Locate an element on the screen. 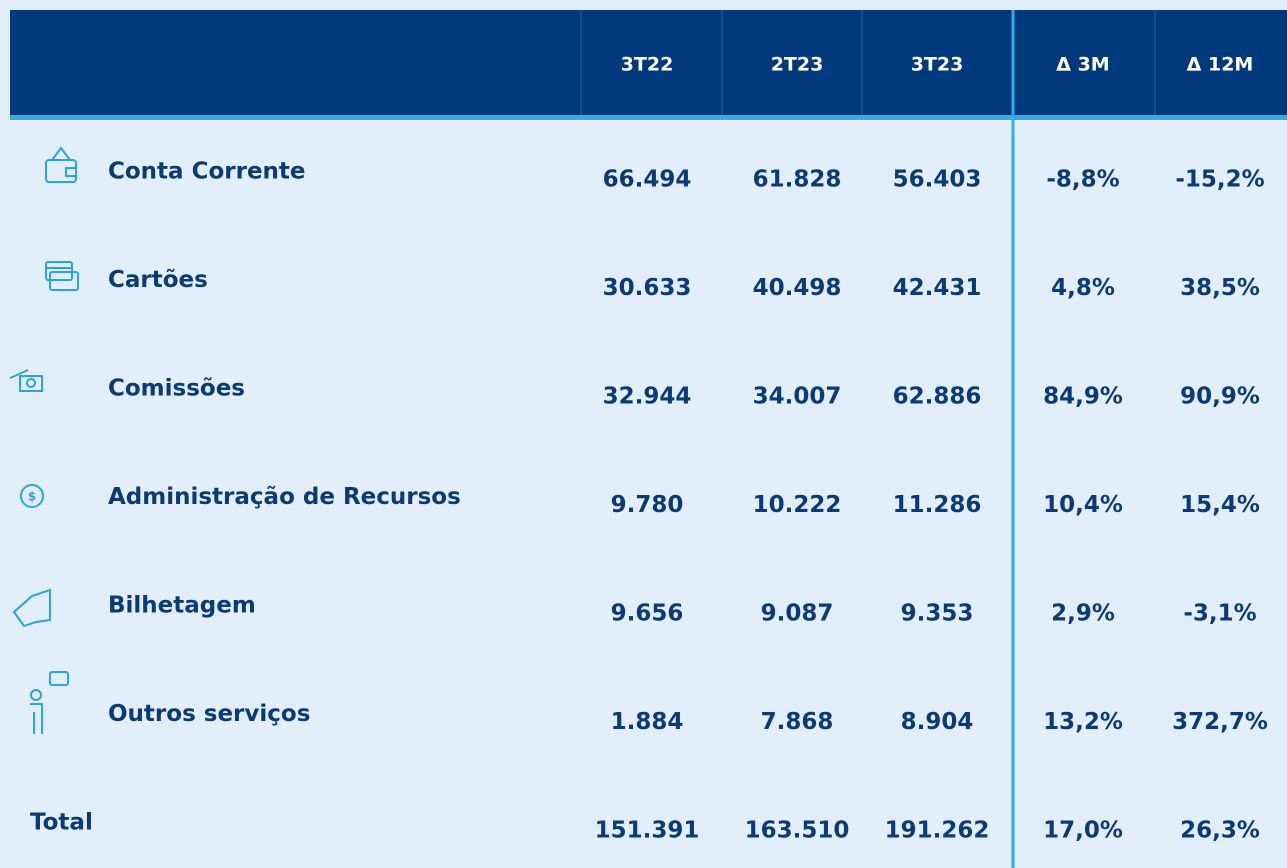 Image resolution: width=1287 pixels, height=868 pixels. cell: 10,4% is located at coordinates (1083, 505).